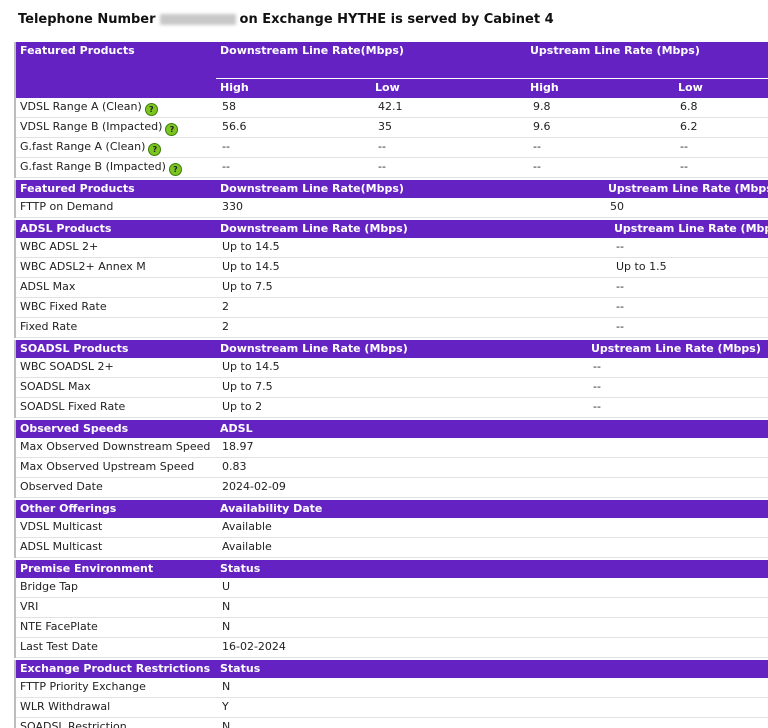 The image size is (768, 728). Describe the element at coordinates (392, 408) in the screenshot. I see `table-row: SOADSL Fixed Rate Up to 2 --` at that location.